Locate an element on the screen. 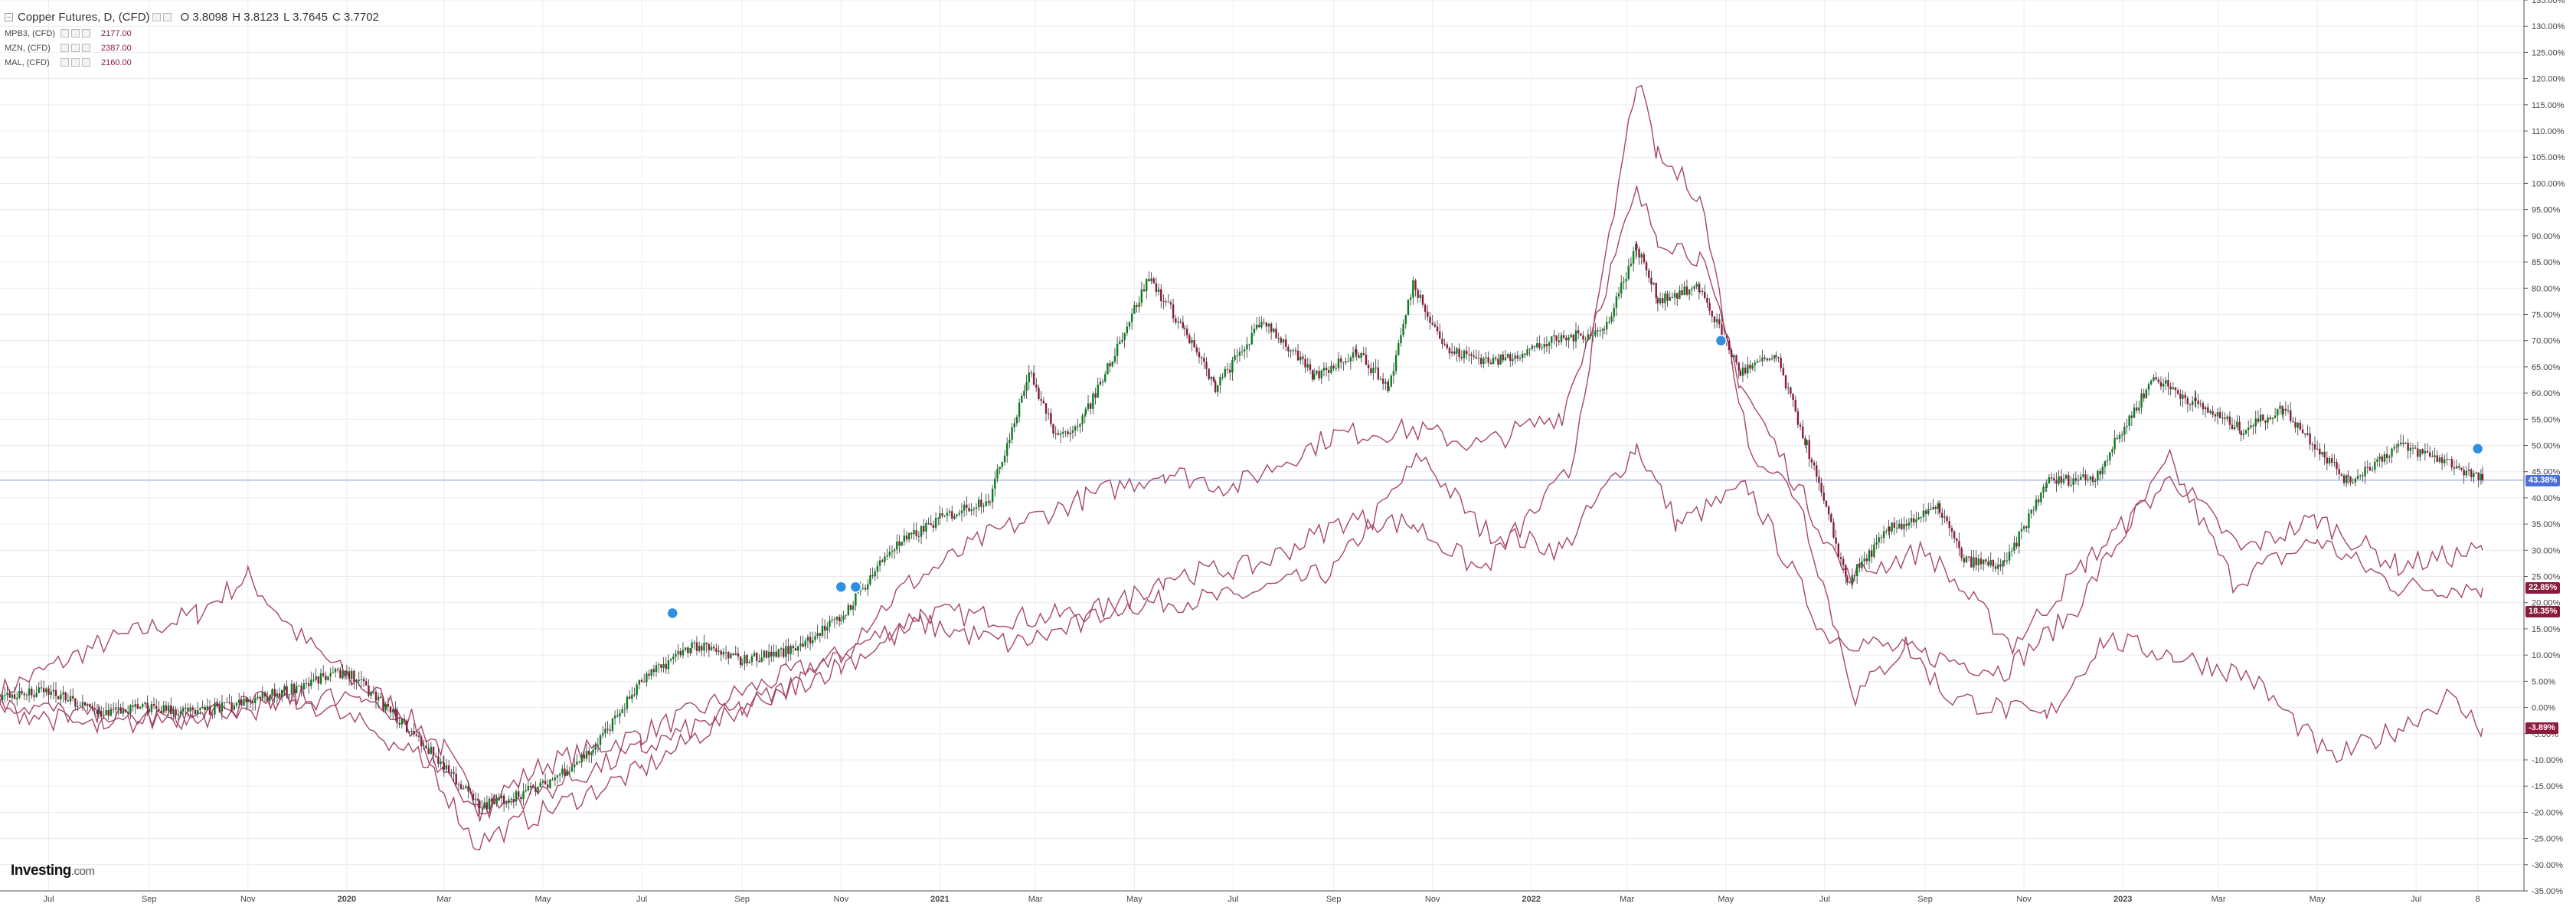 This screenshot has width=2576, height=907. compare-name: MZN, (CFD) is located at coordinates (28, 48).